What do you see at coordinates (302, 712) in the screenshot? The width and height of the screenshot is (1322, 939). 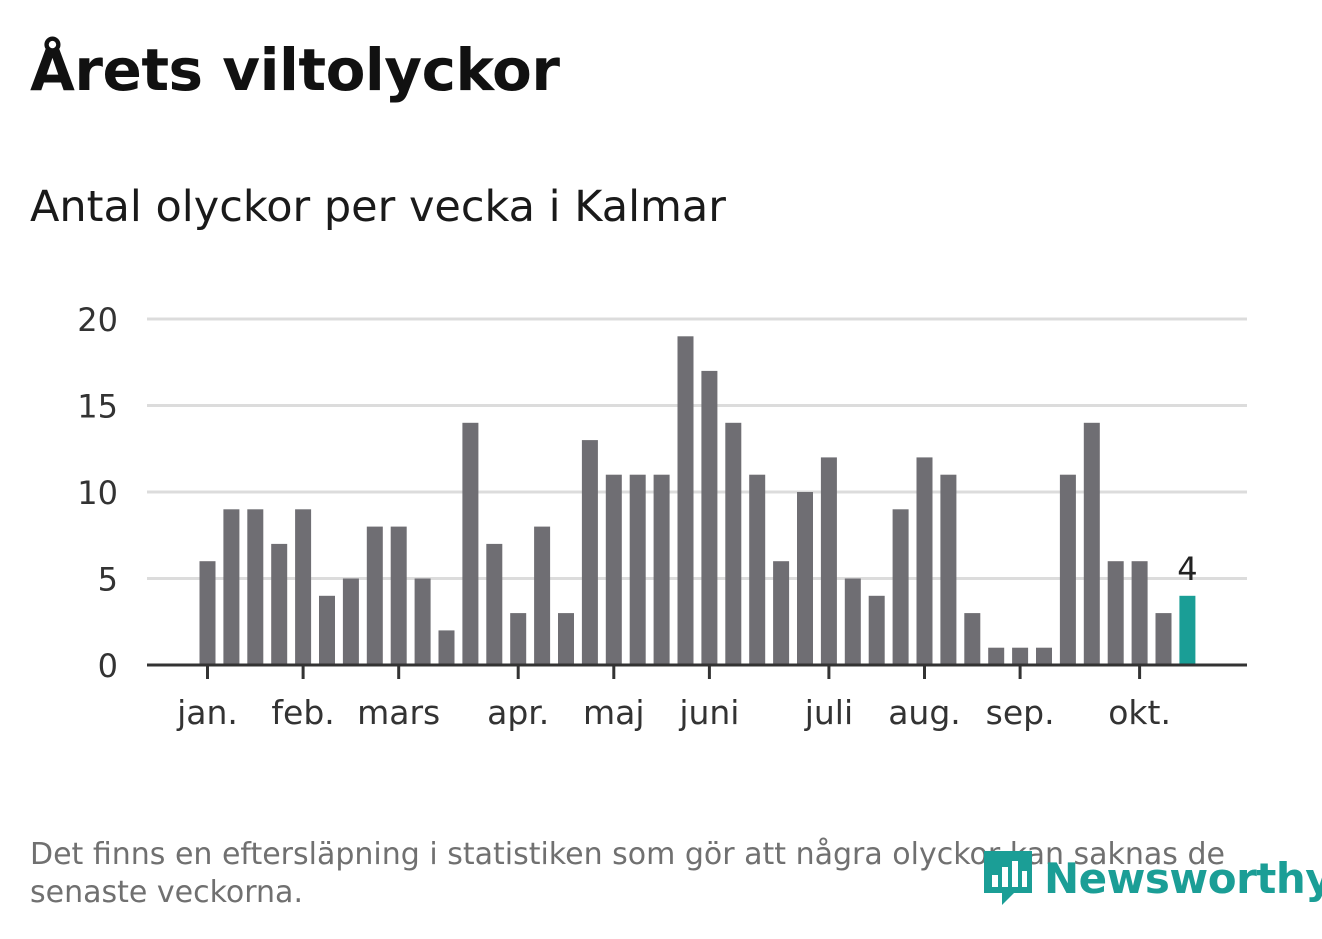 I see `x-tick-label: feb.` at bounding box center [302, 712].